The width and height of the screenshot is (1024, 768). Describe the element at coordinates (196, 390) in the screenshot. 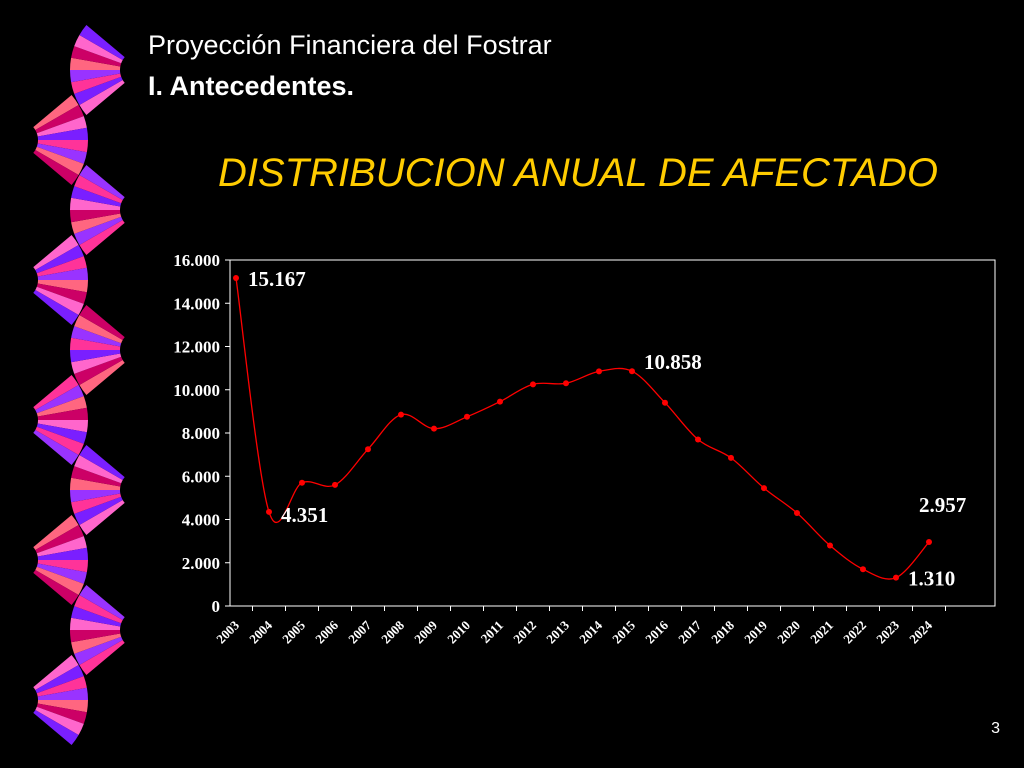

I see `y-tick-label: 10.000` at that location.